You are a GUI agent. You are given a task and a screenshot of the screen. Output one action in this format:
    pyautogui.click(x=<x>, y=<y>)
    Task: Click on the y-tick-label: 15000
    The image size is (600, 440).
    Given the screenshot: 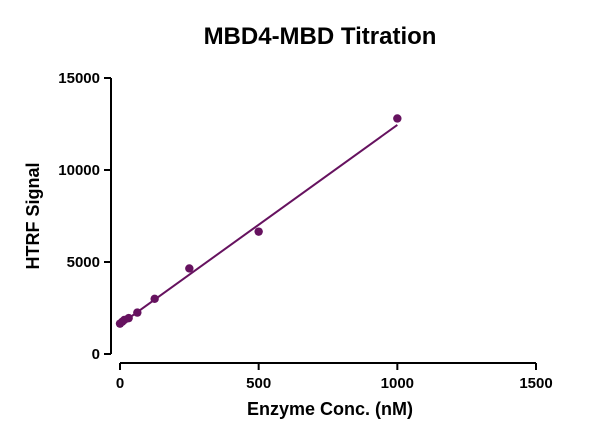 What is the action you would take?
    pyautogui.click(x=79, y=78)
    